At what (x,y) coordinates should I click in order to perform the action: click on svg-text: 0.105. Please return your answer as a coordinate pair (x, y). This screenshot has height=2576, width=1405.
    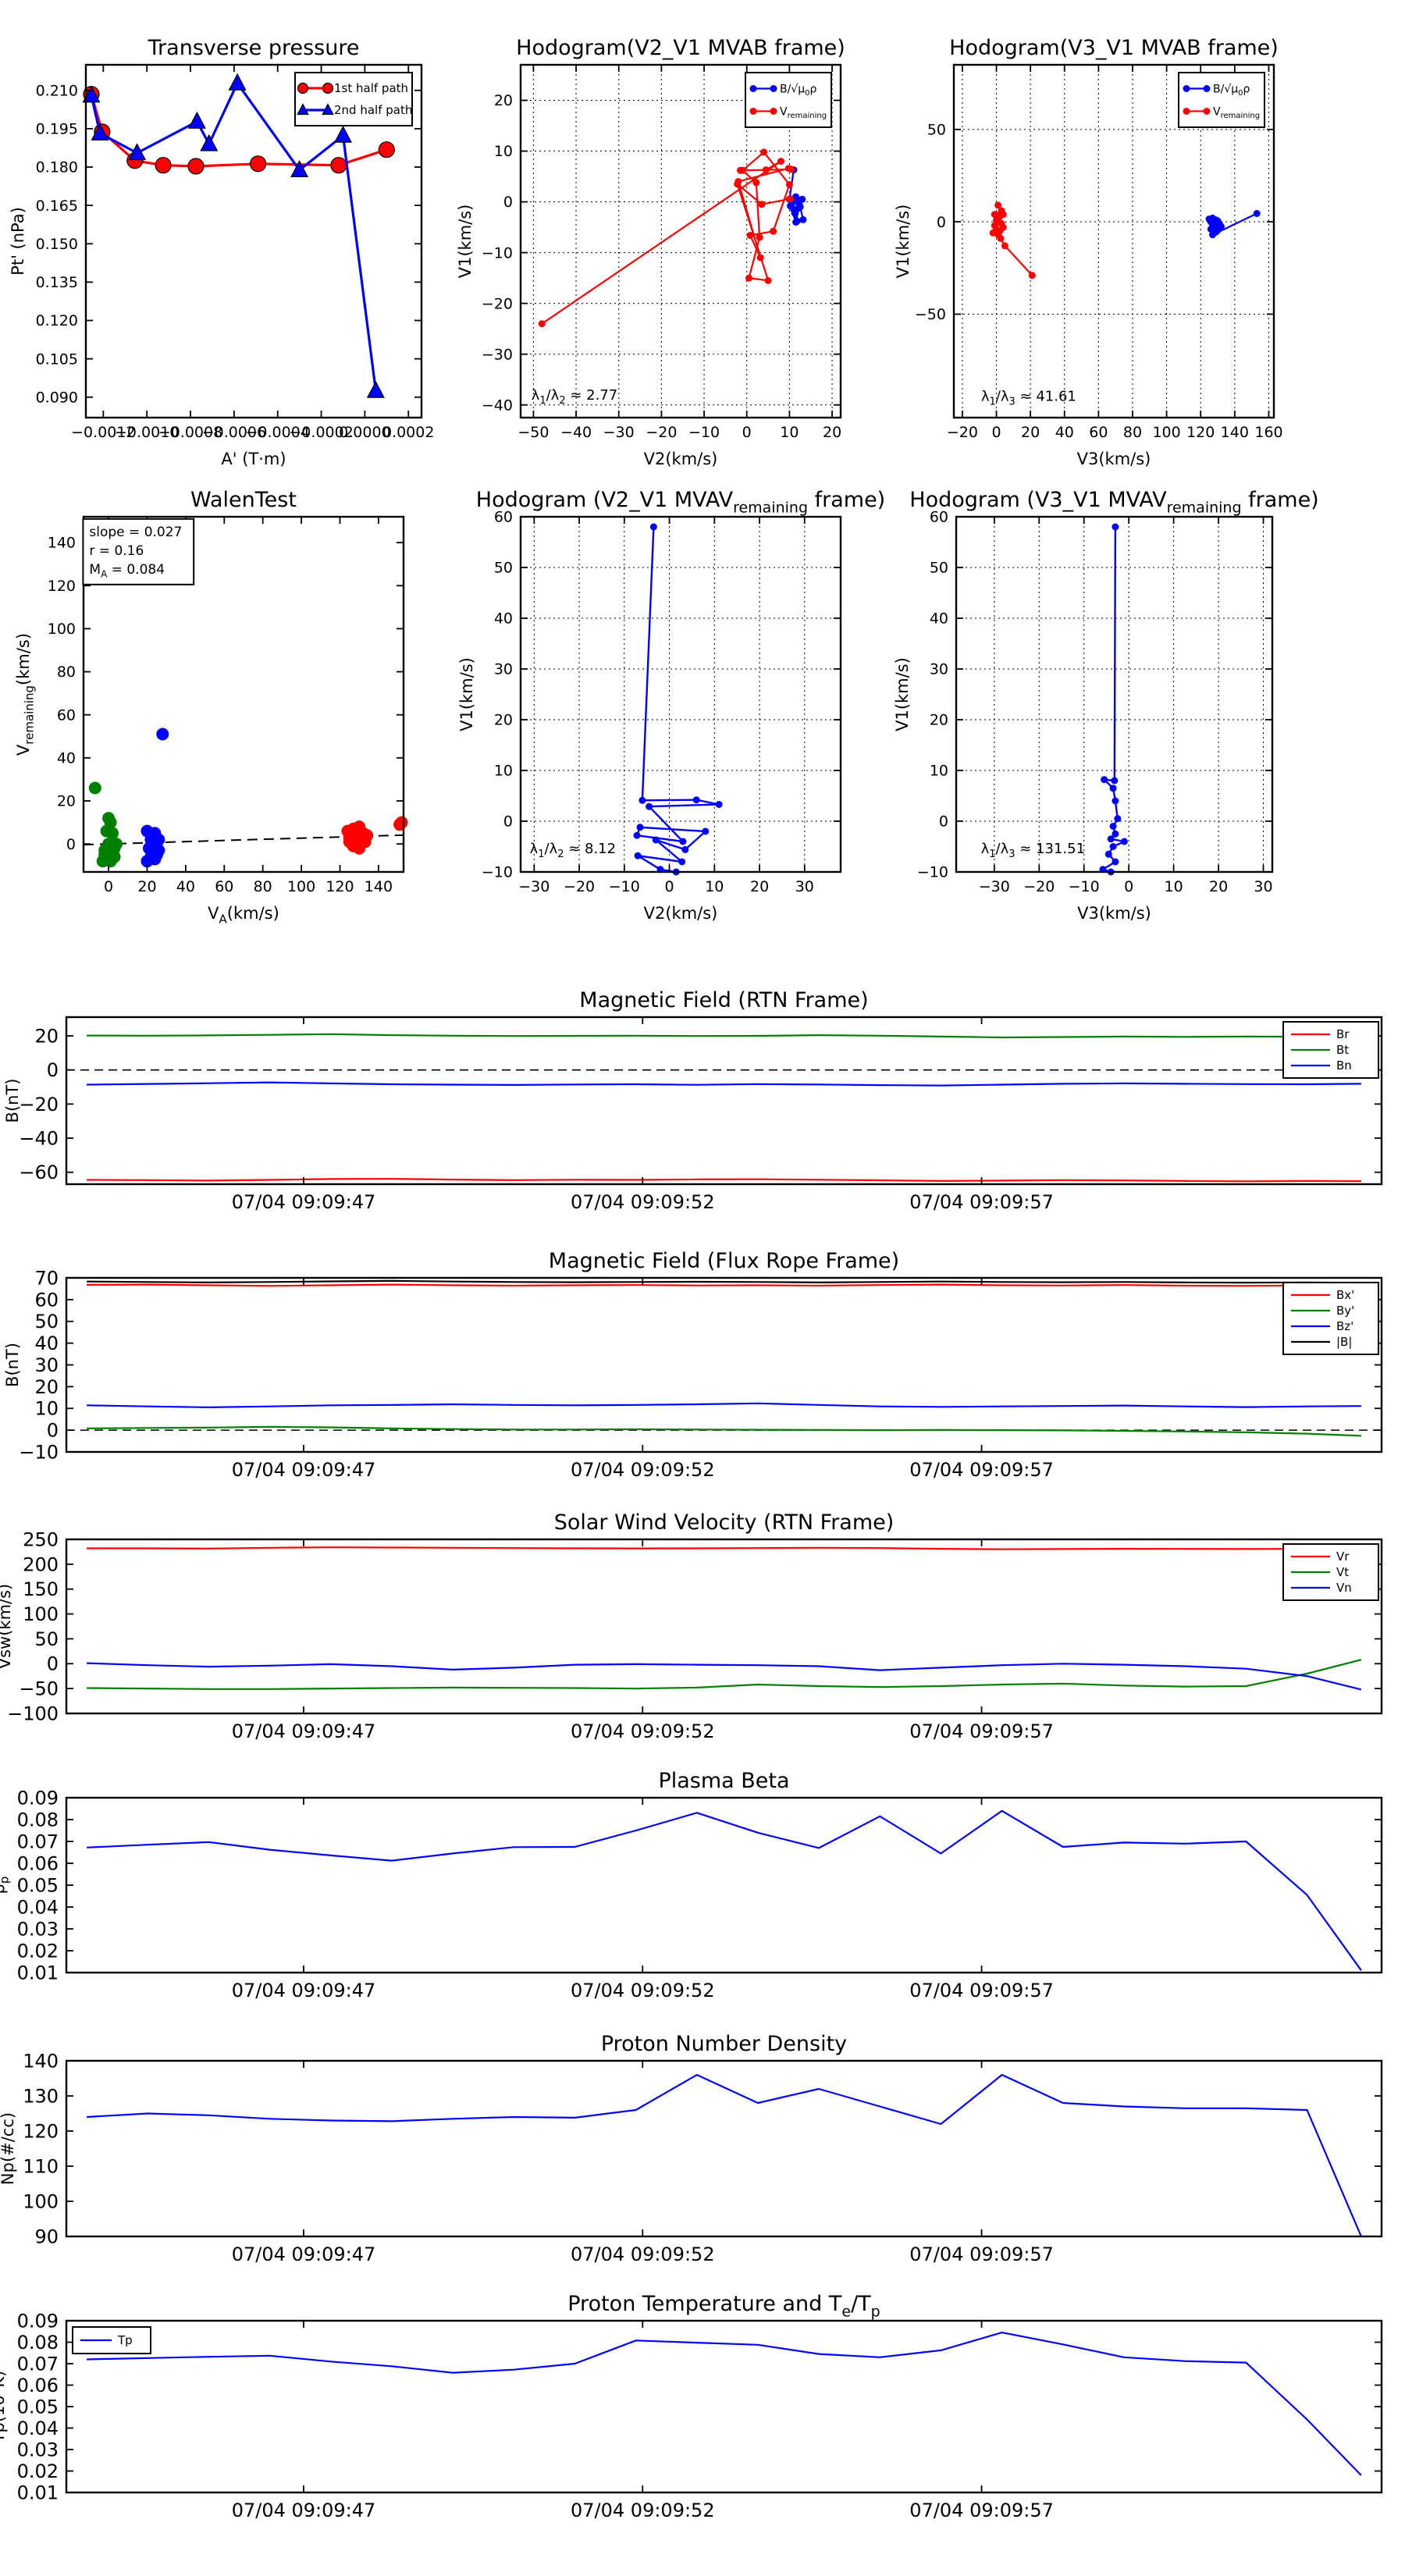
    Looking at the image, I should click on (57, 359).